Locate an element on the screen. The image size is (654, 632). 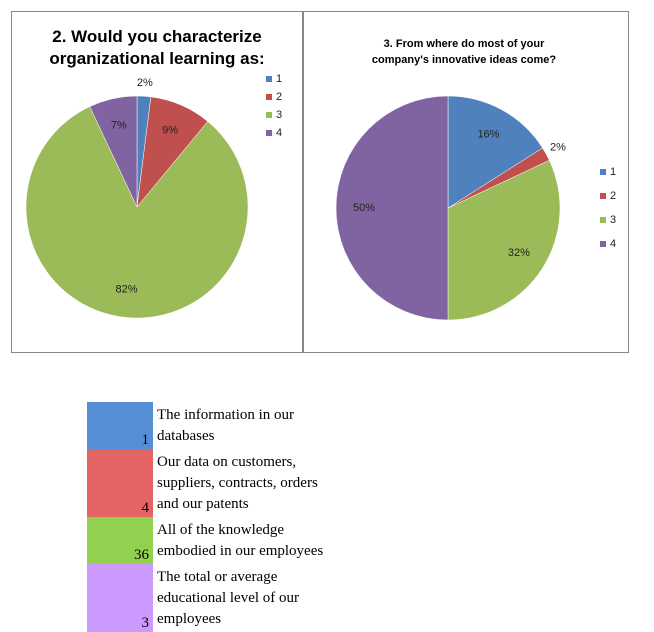
data-label: 9% is located at coordinates (170, 131).